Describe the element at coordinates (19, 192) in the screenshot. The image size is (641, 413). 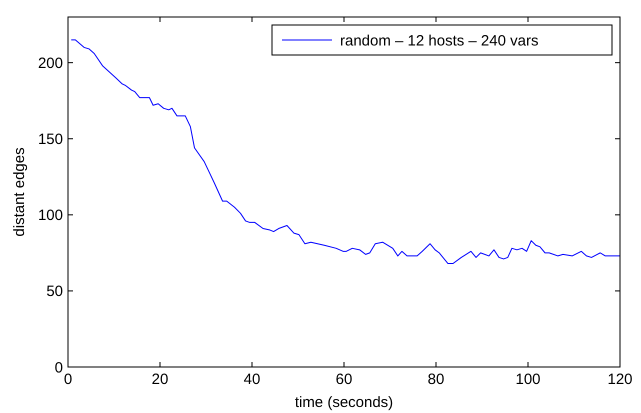
I see `y-axis-title: distant edges` at that location.